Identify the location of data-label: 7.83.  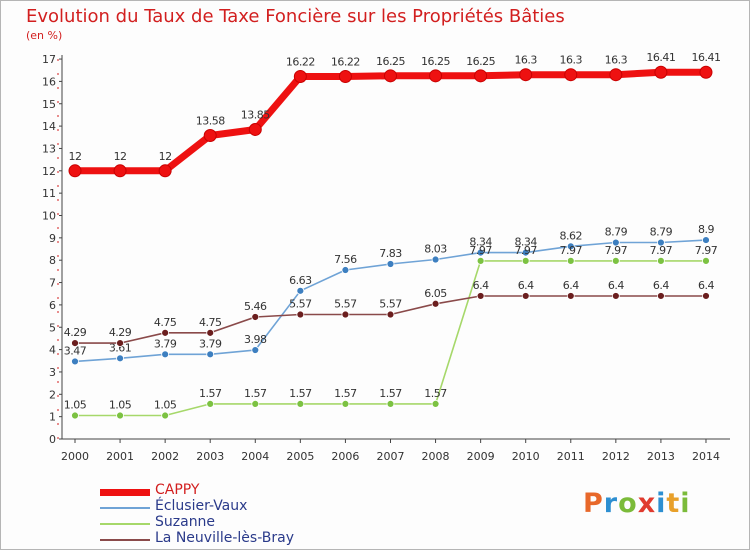
(390, 253).